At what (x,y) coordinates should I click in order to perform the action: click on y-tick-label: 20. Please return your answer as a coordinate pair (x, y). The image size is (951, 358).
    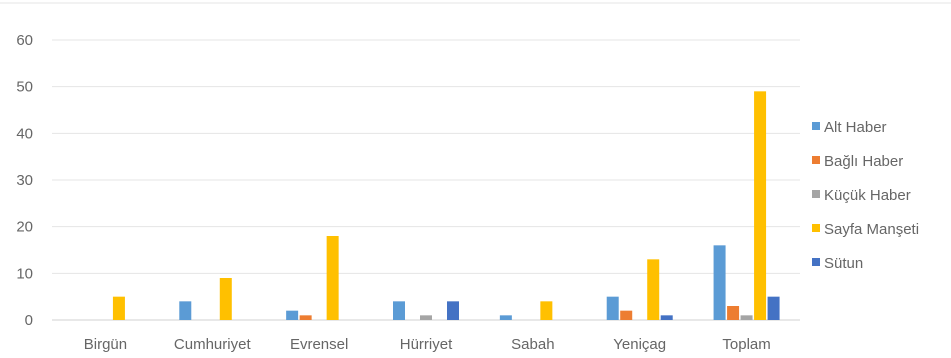
    Looking at the image, I should click on (24, 227).